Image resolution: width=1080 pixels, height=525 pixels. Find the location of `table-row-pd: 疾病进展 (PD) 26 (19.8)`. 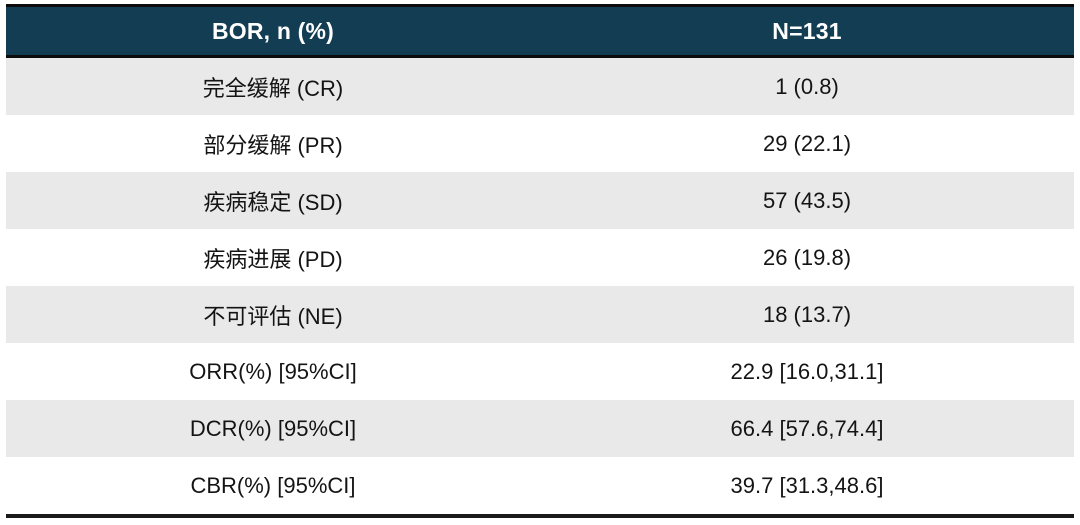

table-row-pd: 疾病进展 (PD) 26 (19.8) is located at coordinates (540, 257).